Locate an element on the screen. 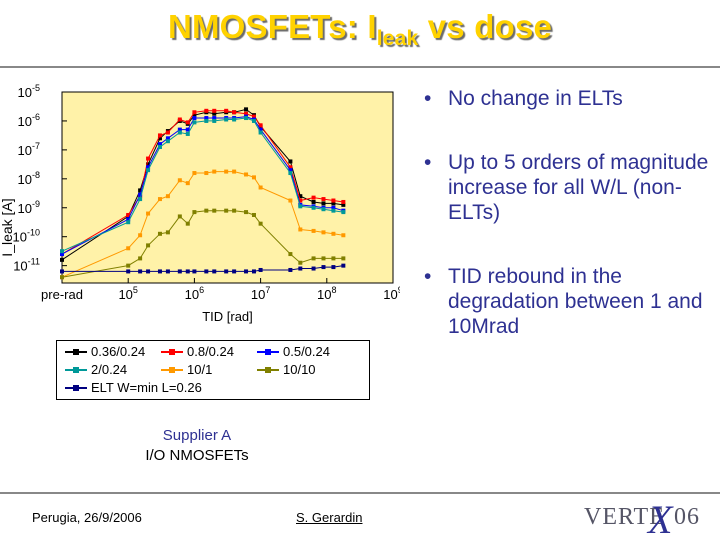 The width and height of the screenshot is (720, 543). y-tick-label: 10⁻¹¹ is located at coordinates (26, 265).